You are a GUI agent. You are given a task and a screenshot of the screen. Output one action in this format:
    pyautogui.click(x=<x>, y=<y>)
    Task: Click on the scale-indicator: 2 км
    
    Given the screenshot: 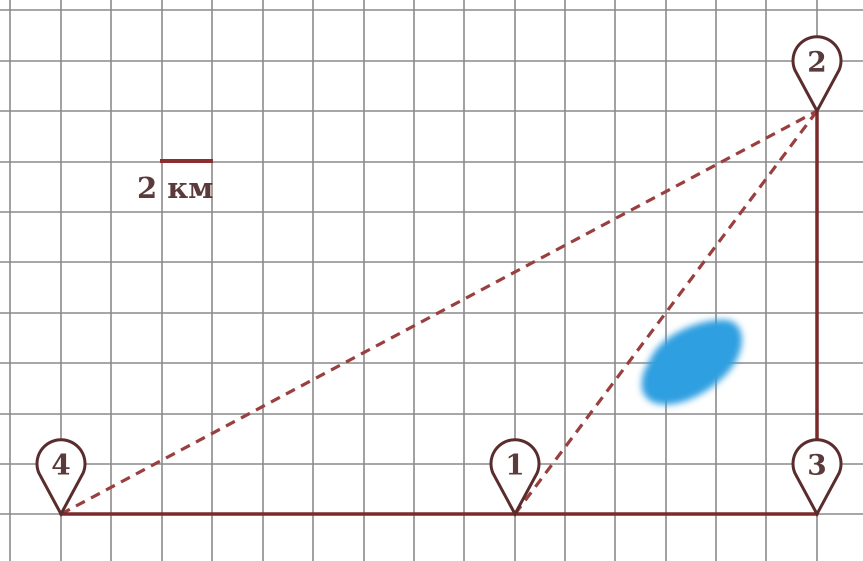 What is the action you would take?
    pyautogui.click(x=175, y=182)
    